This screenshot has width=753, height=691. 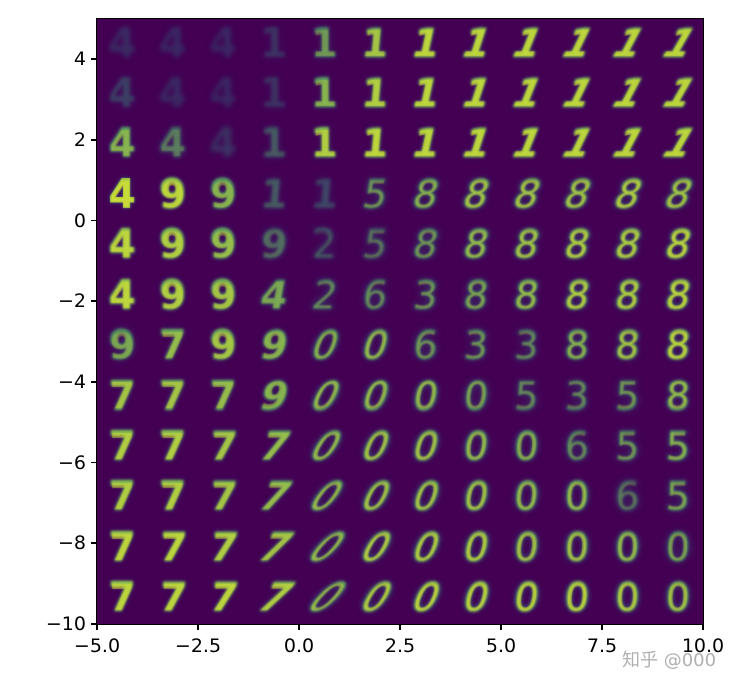 What do you see at coordinates (400, 646) in the screenshot?
I see `x-tick-label: 2.5` at bounding box center [400, 646].